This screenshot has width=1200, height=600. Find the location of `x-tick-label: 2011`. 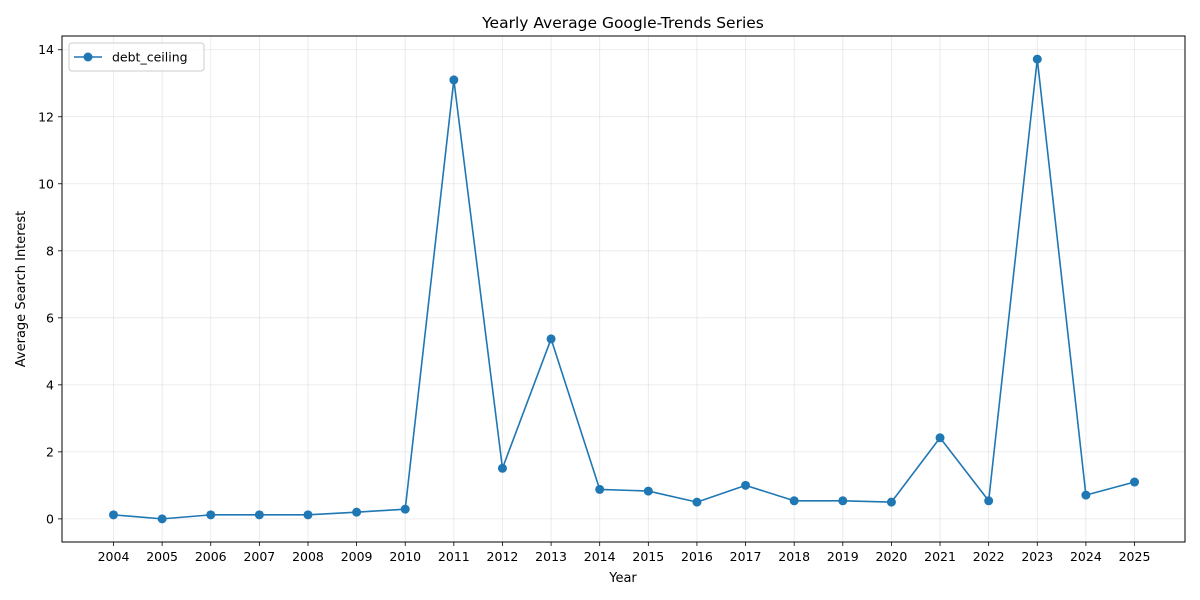

x-tick-label: 2011 is located at coordinates (454, 556).